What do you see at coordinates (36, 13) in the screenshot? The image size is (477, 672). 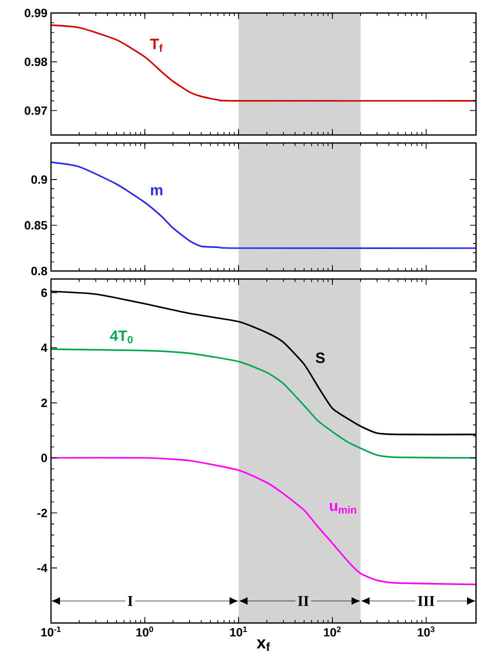 I see `y-tick-label: 0.99` at bounding box center [36, 13].